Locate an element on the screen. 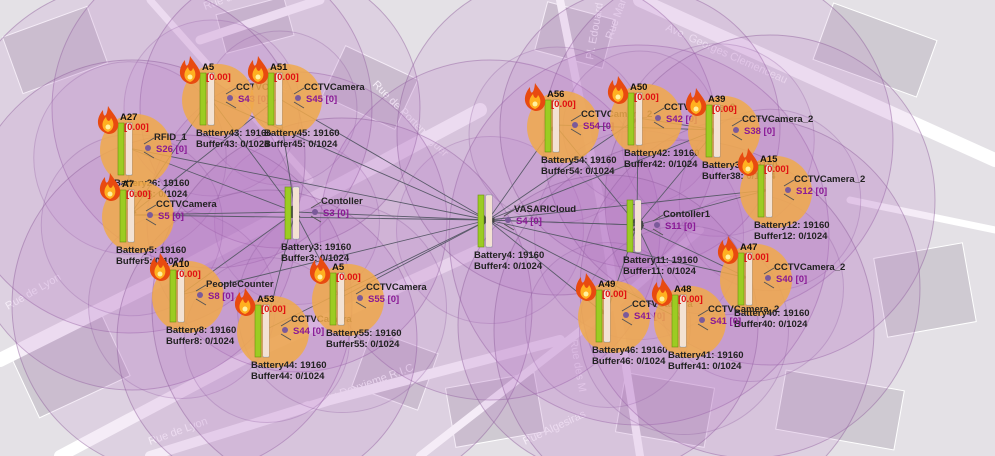 Image resolution: width=995 pixels, height=456 pixels. node-alarm-label: A7 is located at coordinates (128, 184).